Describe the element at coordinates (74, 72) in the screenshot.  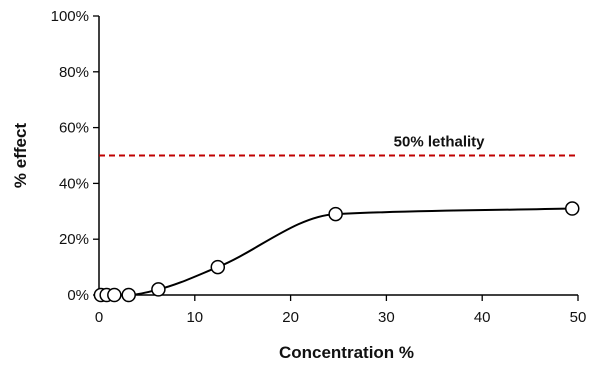
I see `y-tick-label: 80%` at that location.